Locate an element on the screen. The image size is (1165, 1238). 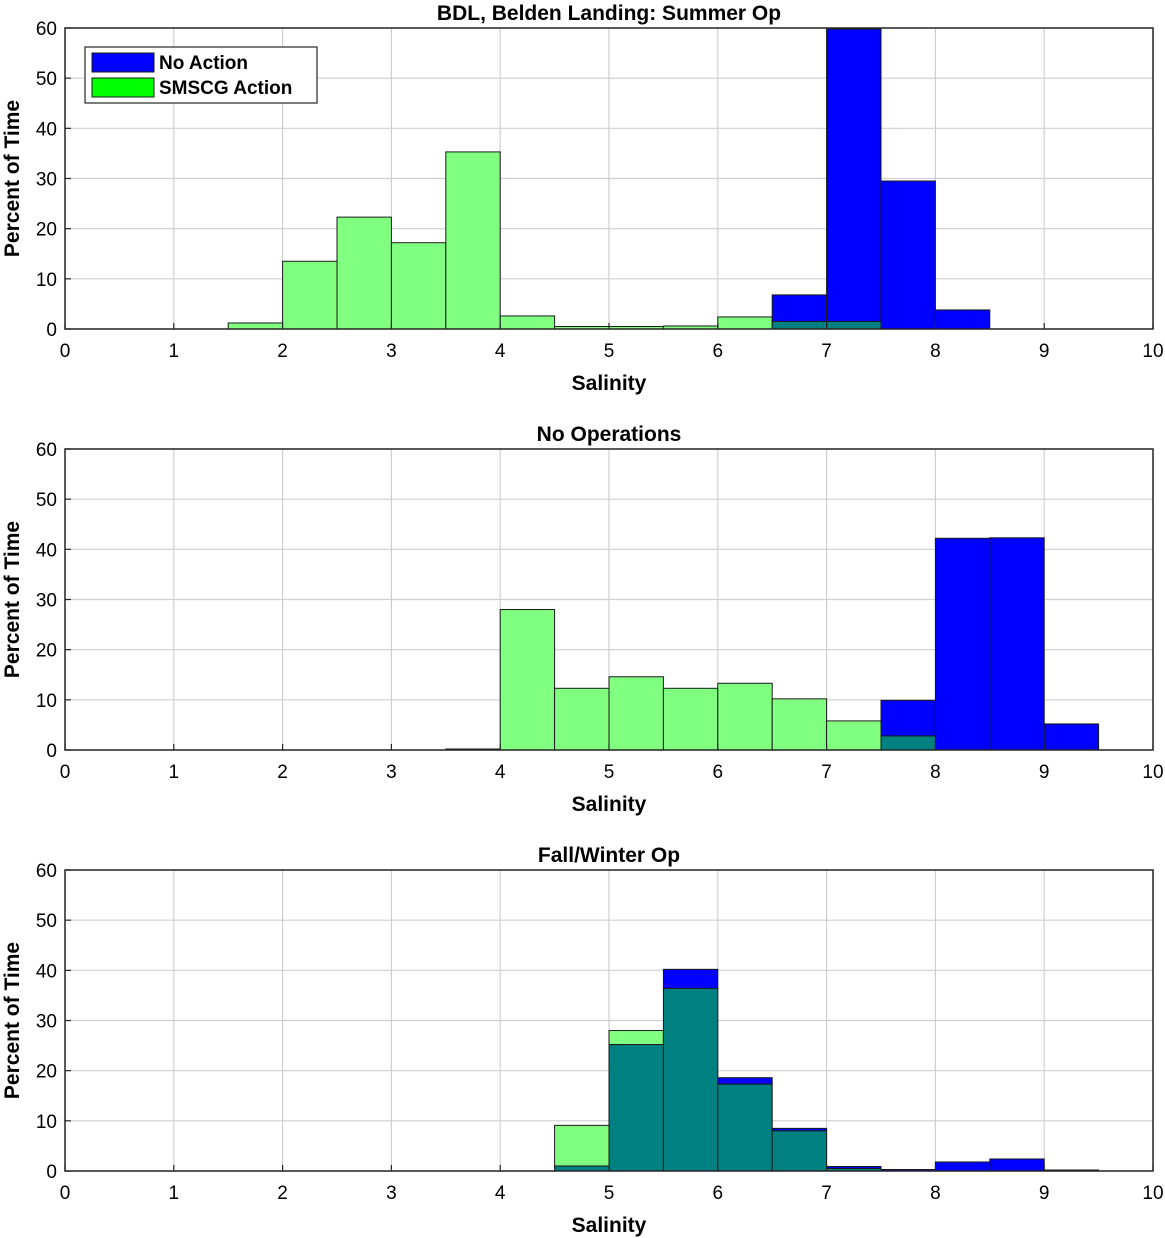
chart-title: No Operations is located at coordinates (609, 434).